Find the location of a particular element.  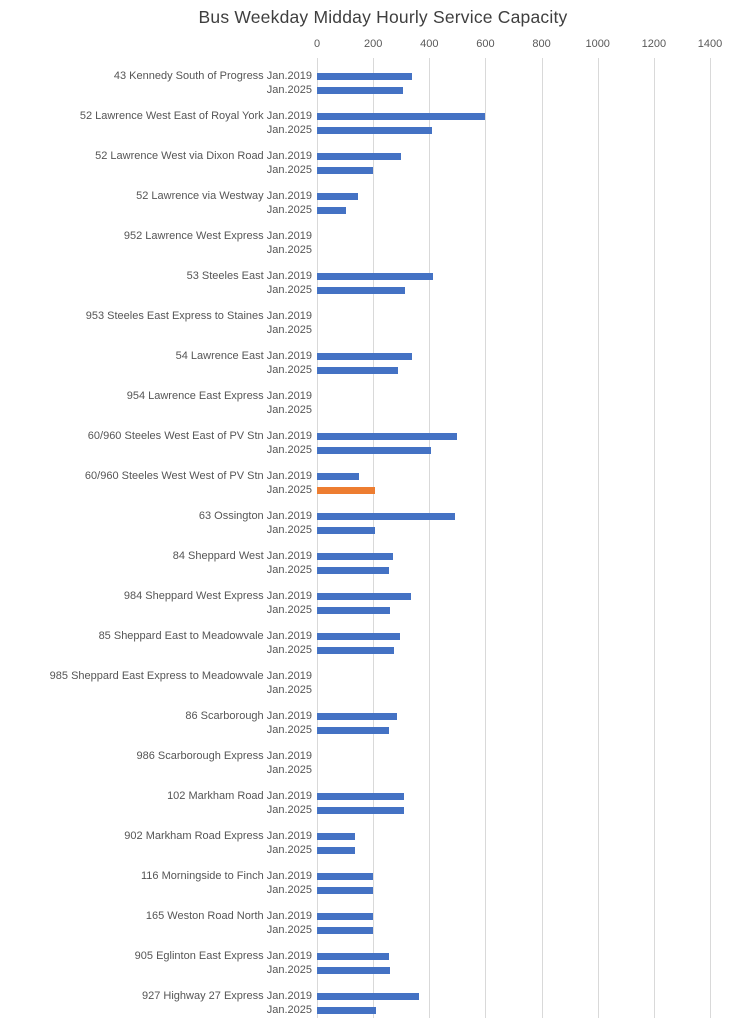

bar-row: 63 Ossington Jan.2019 is located at coordinates (355, 516).